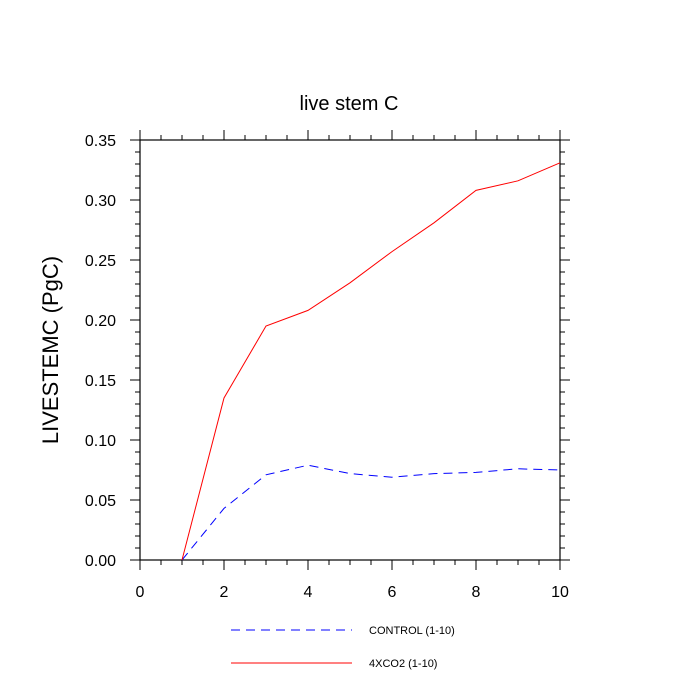 Image resolution: width=700 pixels, height=700 pixels. Describe the element at coordinates (100, 141) in the screenshot. I see `y-tick-label: 0.35` at that location.